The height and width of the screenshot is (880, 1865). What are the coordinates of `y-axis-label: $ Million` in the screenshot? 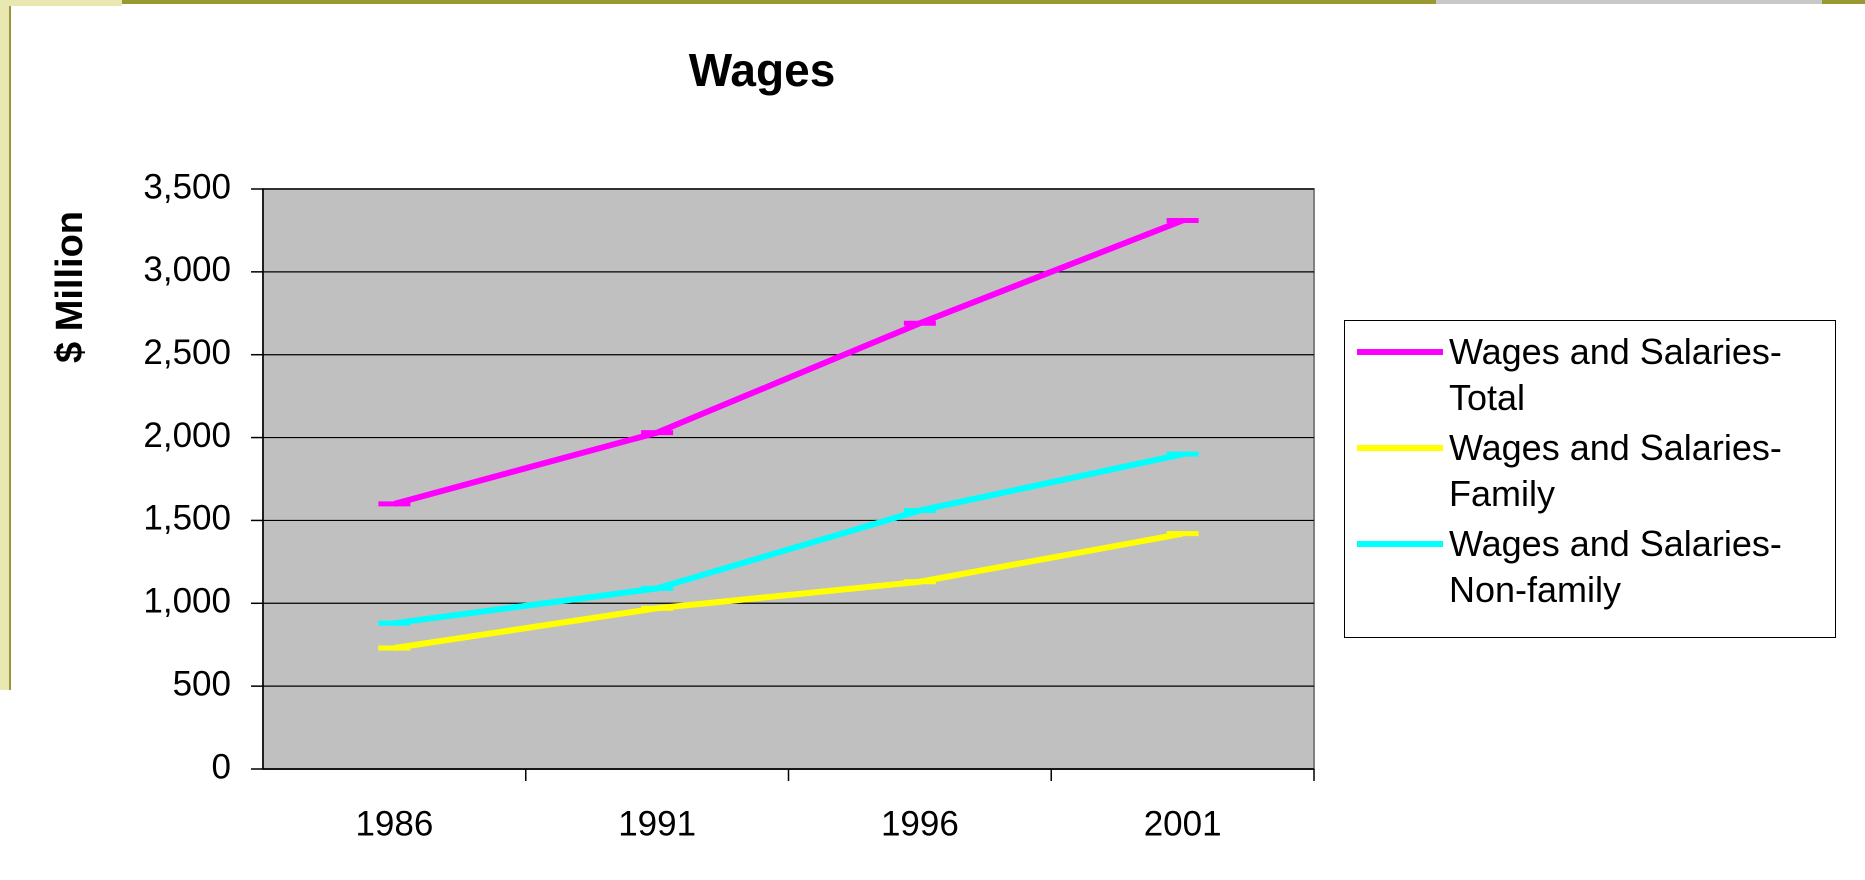 It's located at (70, 287).